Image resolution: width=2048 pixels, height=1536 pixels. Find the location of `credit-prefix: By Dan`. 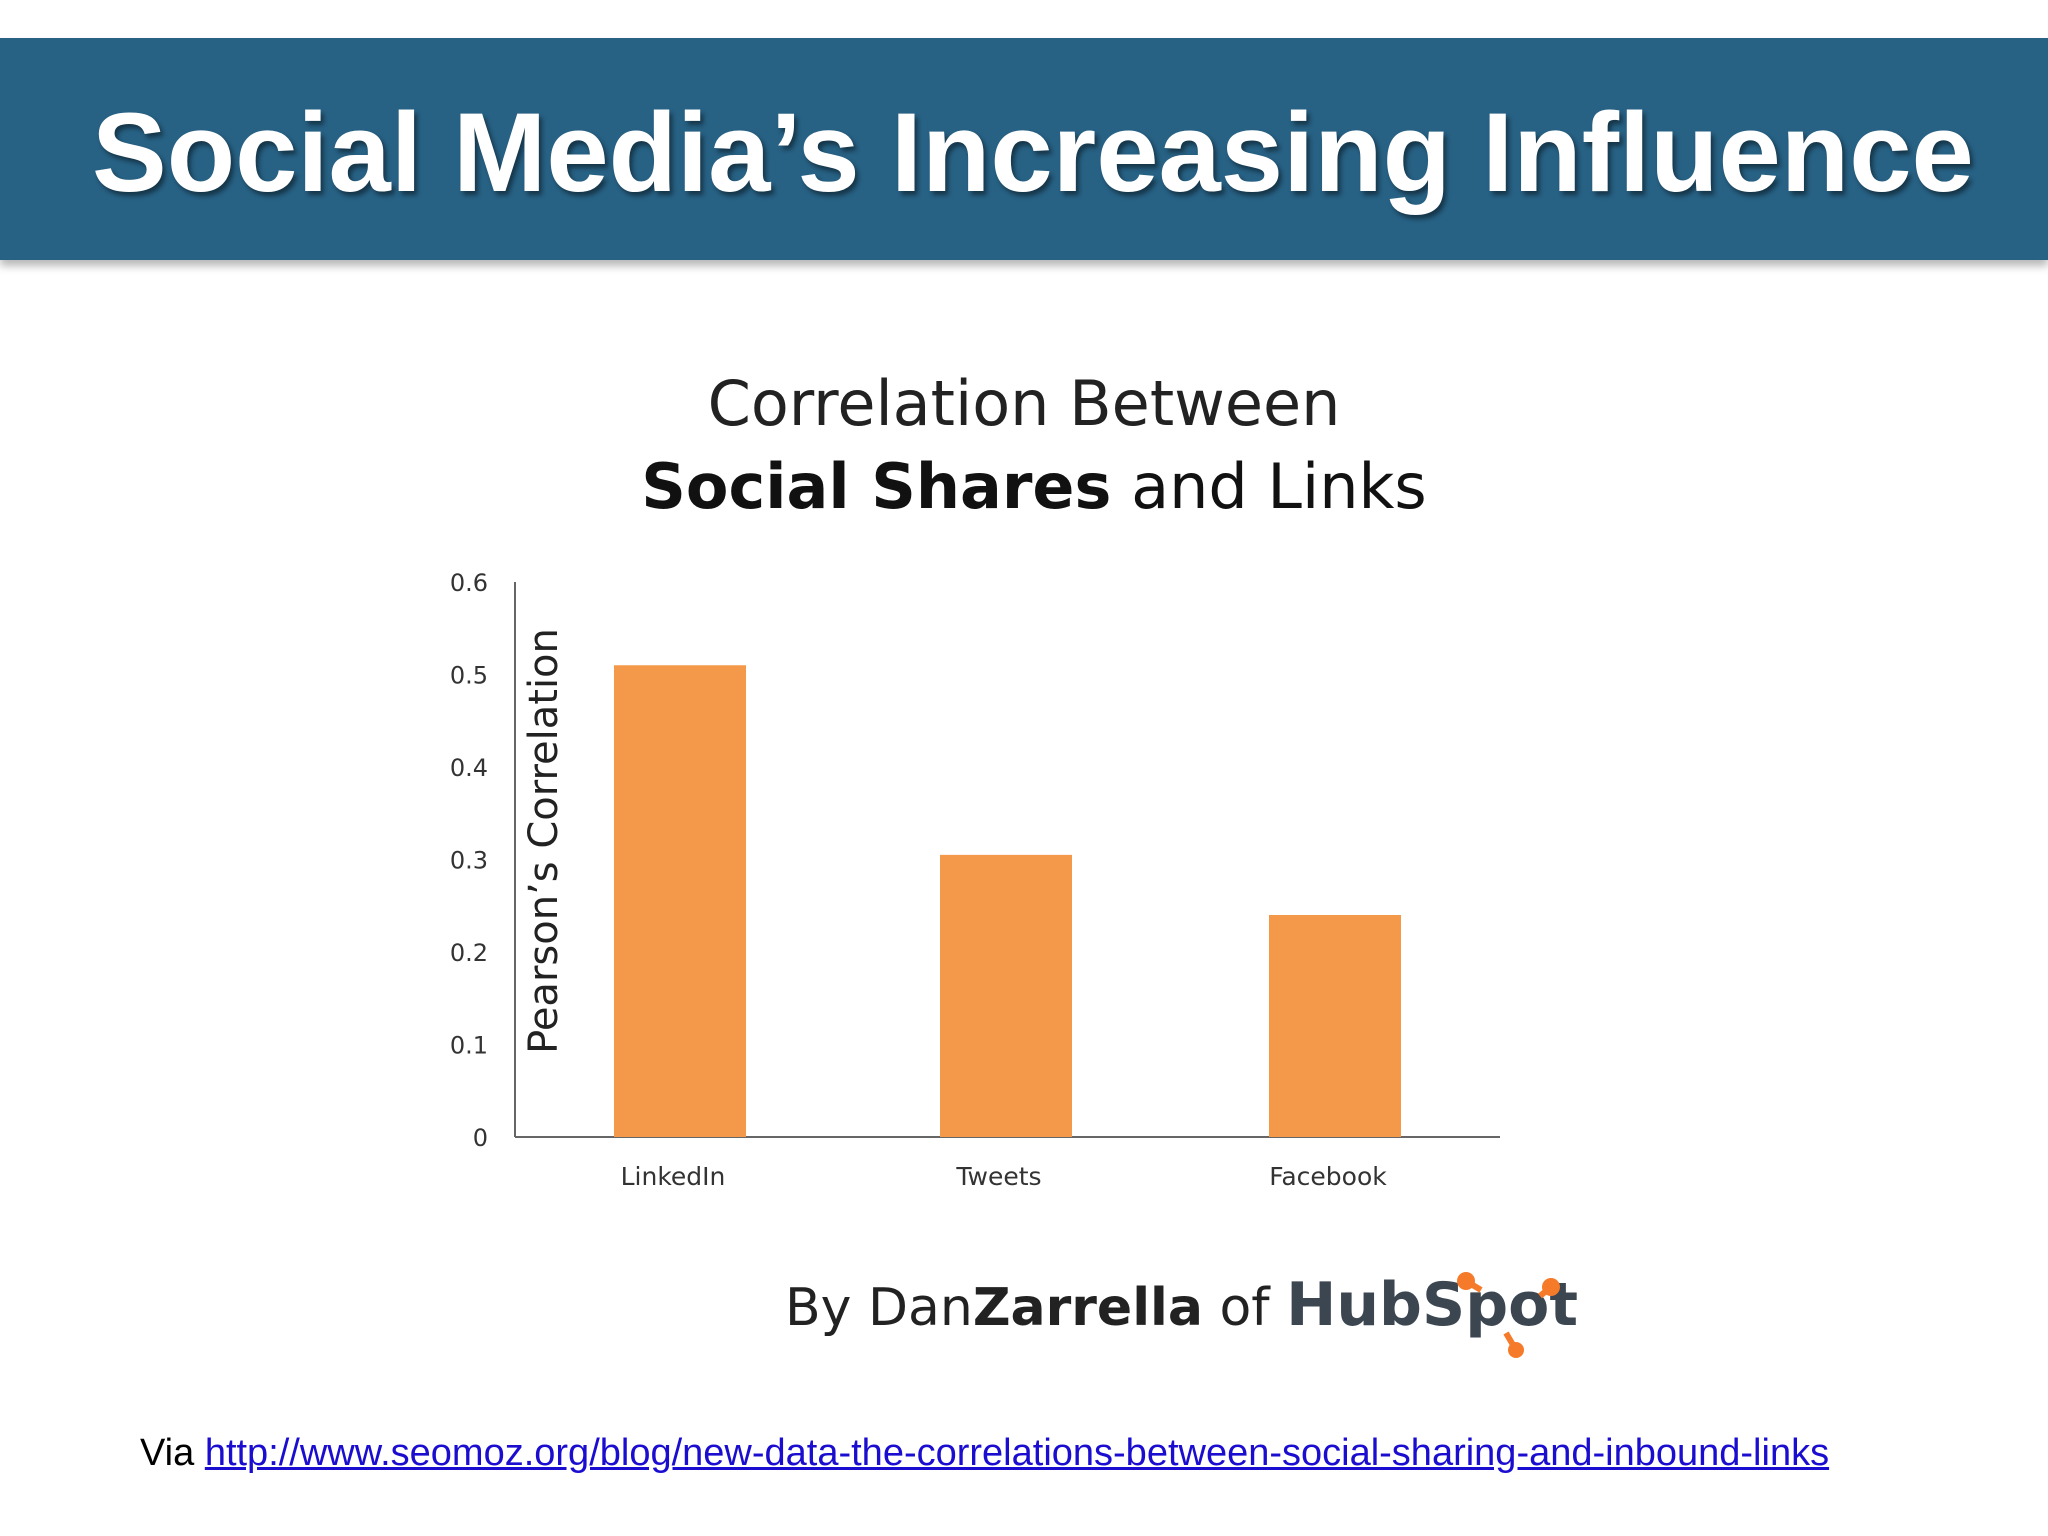

credit-prefix: By Dan is located at coordinates (879, 1308).